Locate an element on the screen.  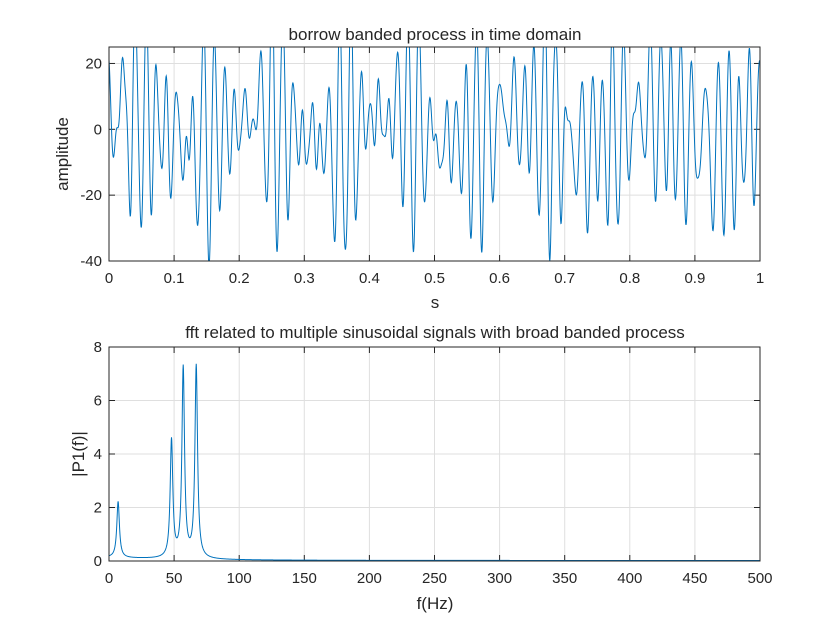
fft-plot-xtick-label: 100 is located at coordinates (239, 578).